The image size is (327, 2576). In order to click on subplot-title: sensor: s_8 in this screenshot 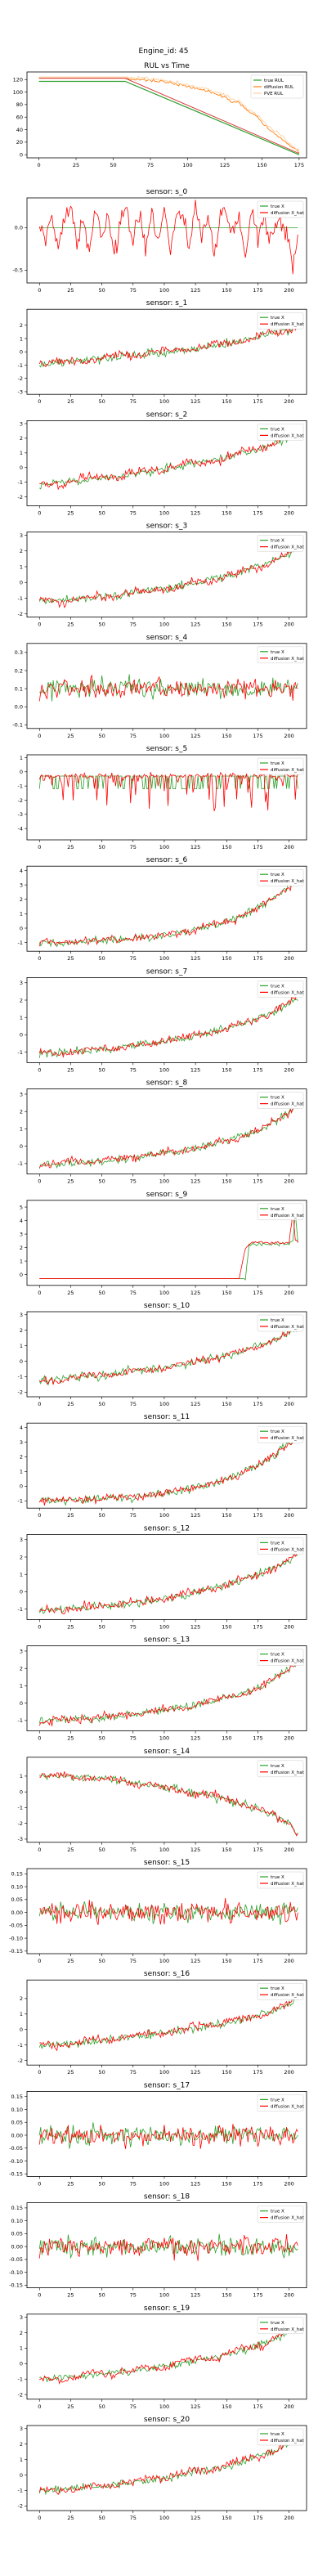, I will do `click(167, 1083)`.